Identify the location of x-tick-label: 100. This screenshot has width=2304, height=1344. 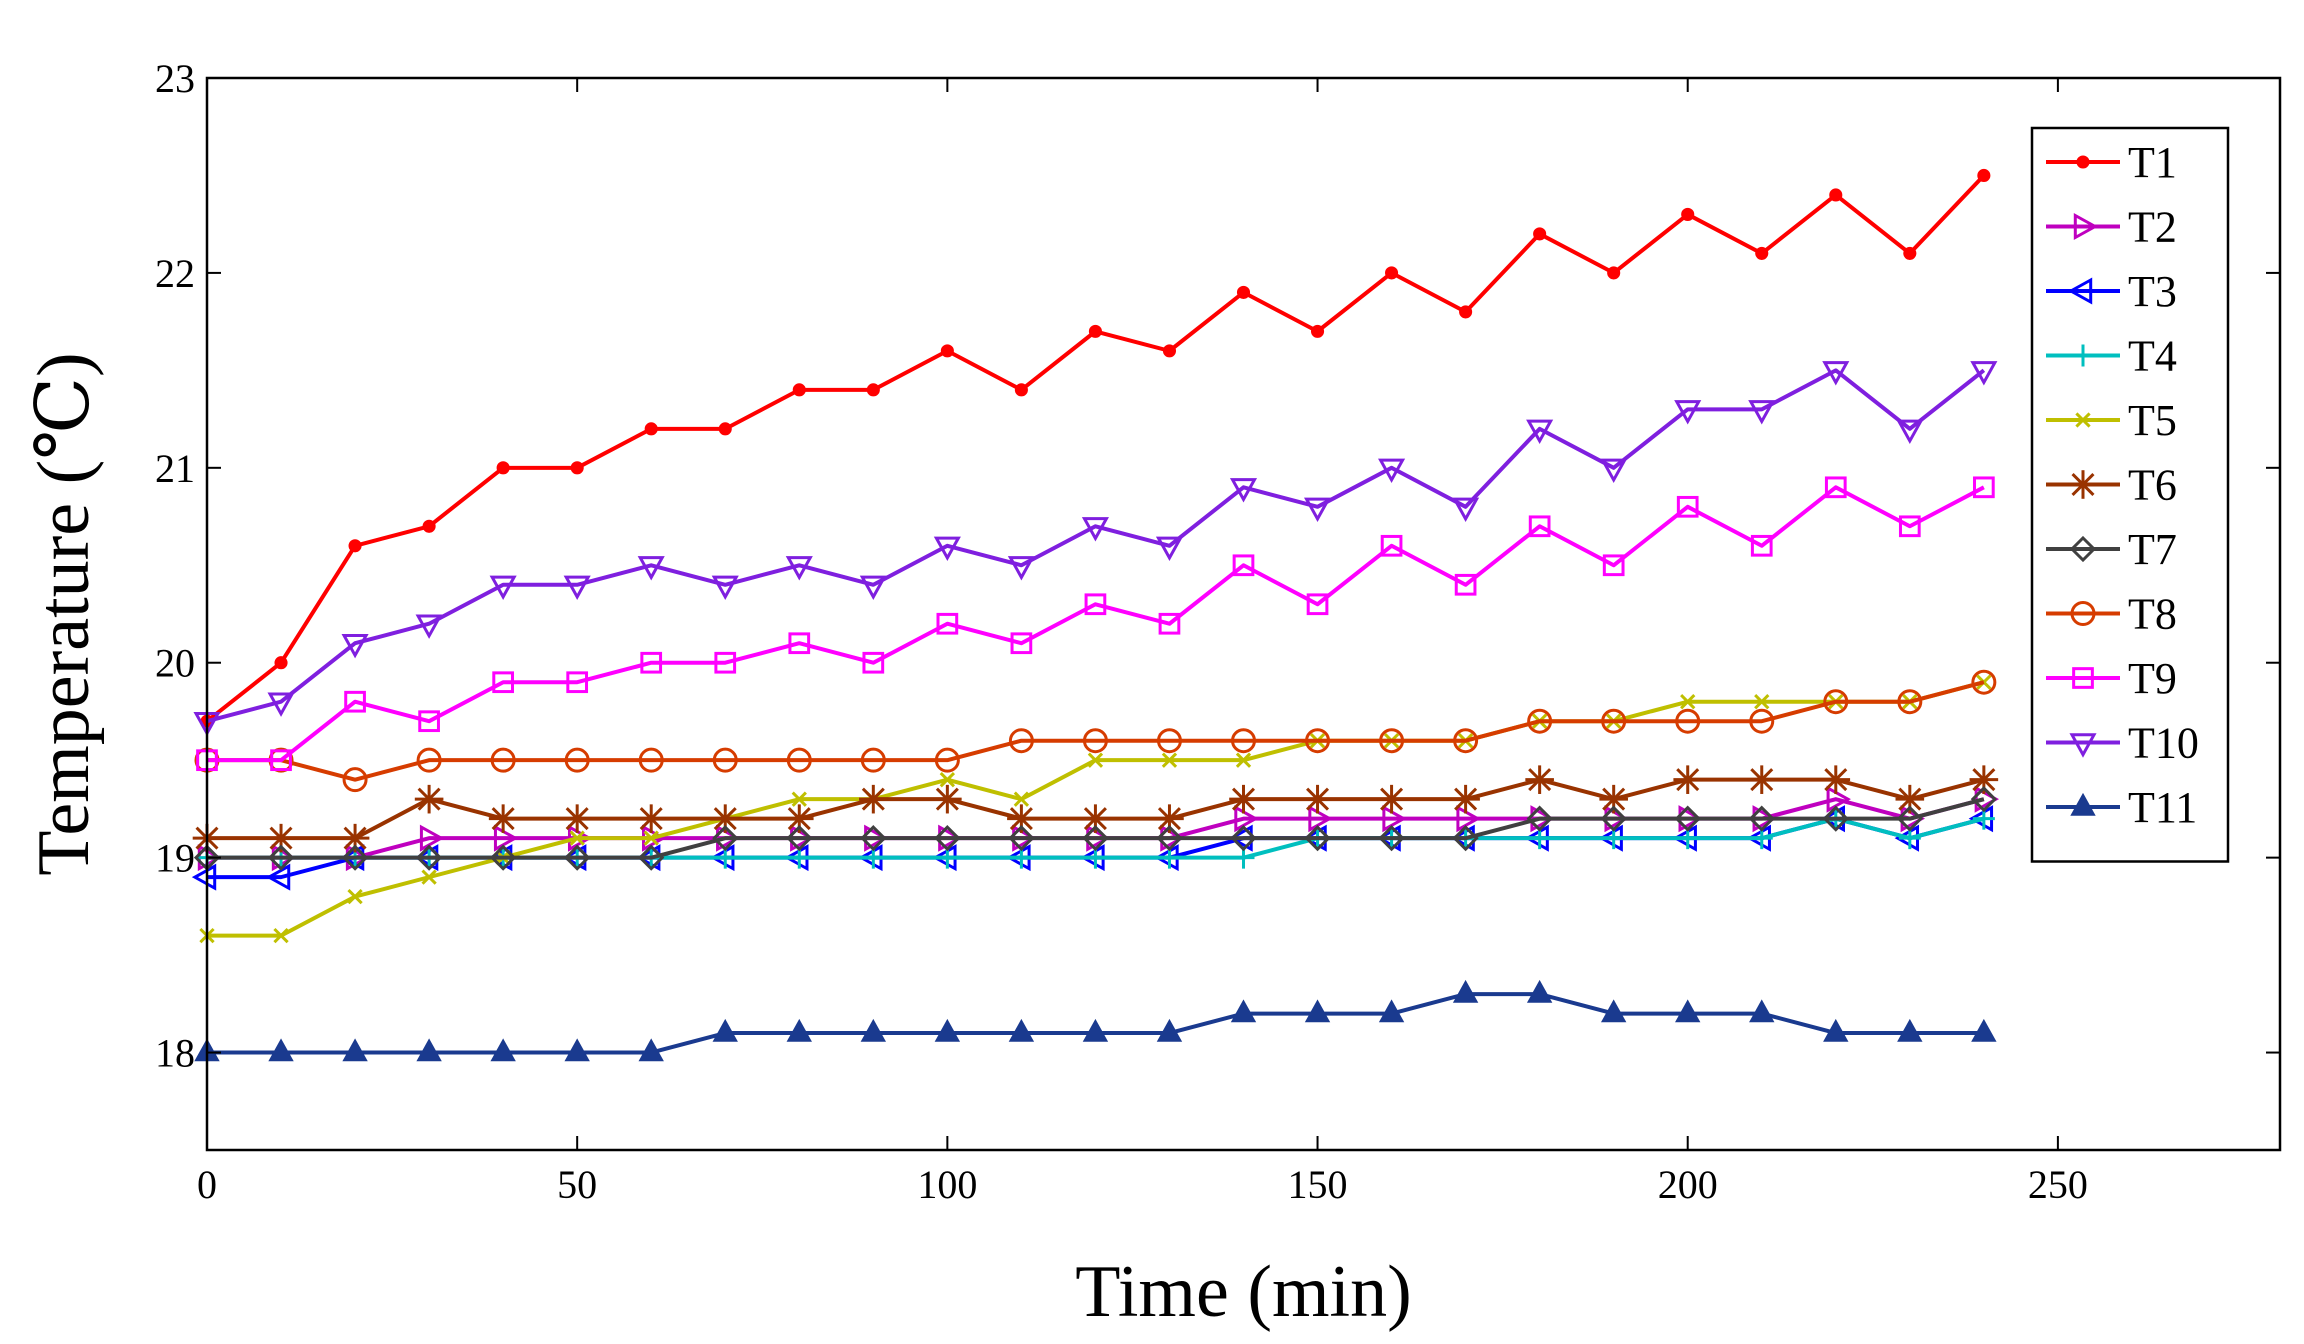
(947, 1184).